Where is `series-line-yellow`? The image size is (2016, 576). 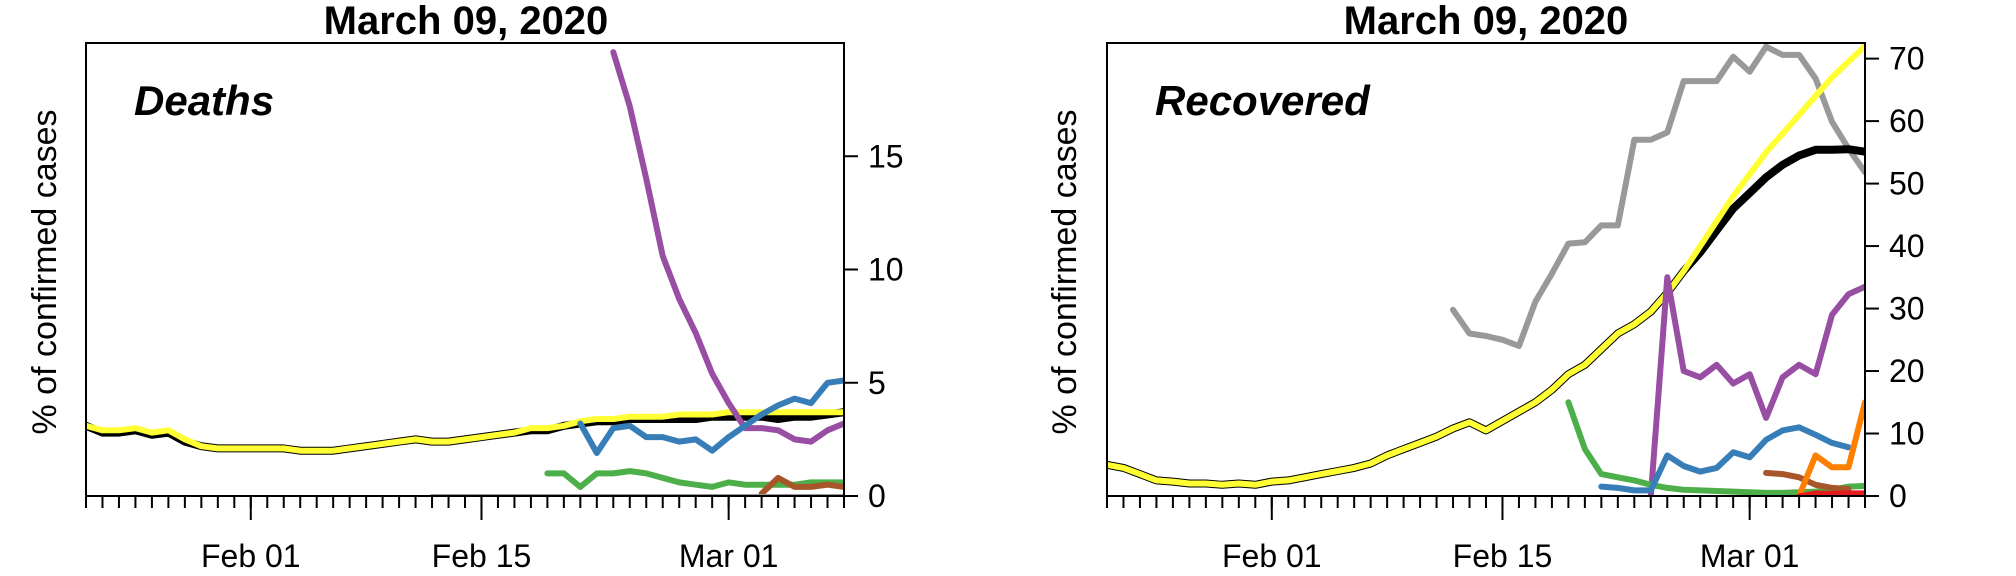 series-line-yellow is located at coordinates (465, 431).